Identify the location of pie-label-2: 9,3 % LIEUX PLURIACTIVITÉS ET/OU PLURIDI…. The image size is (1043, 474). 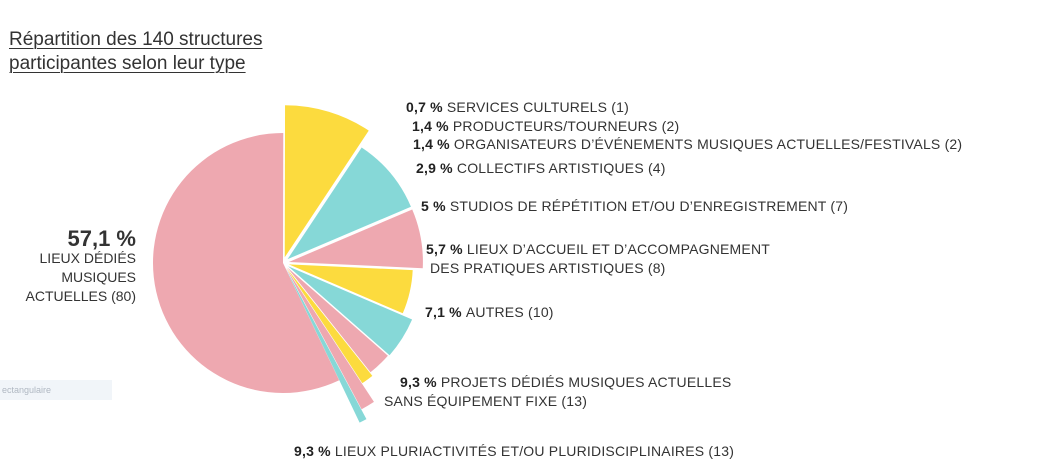
(514, 451).